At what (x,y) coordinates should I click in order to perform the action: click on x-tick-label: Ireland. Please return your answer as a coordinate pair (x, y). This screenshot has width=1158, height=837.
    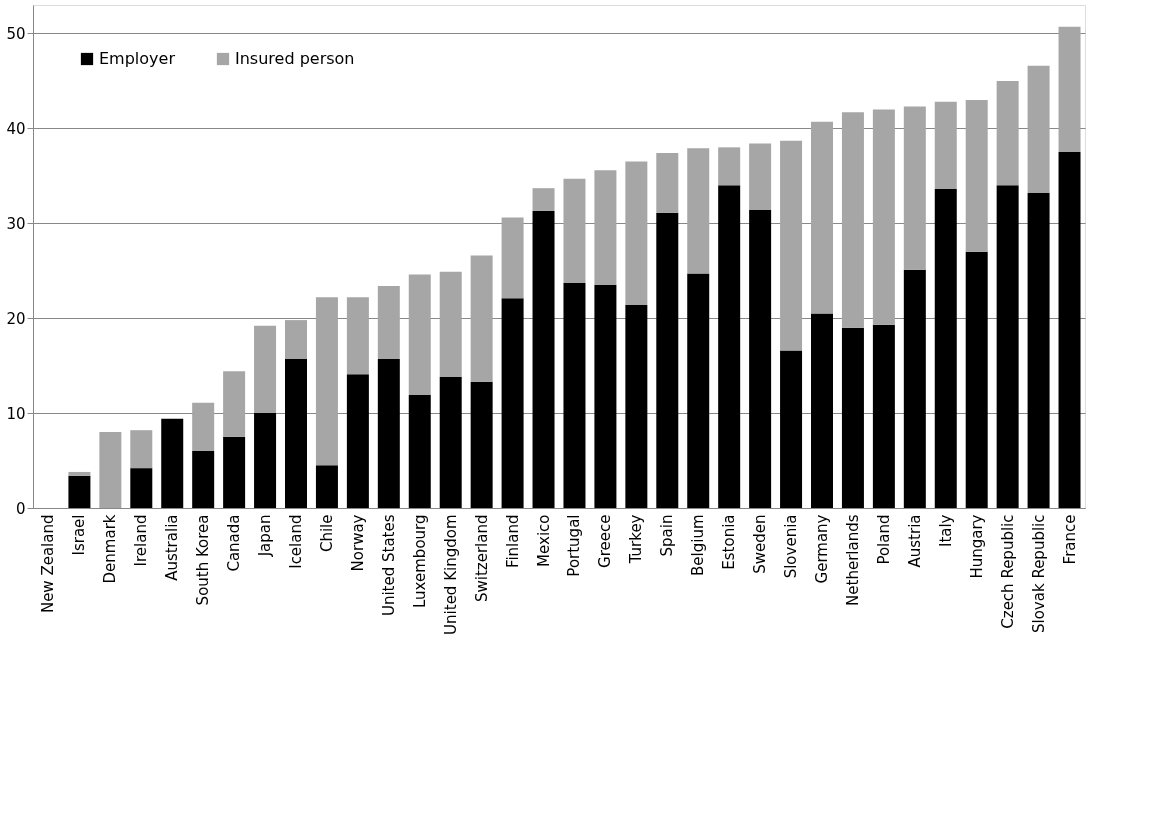
    Looking at the image, I should click on (141, 540).